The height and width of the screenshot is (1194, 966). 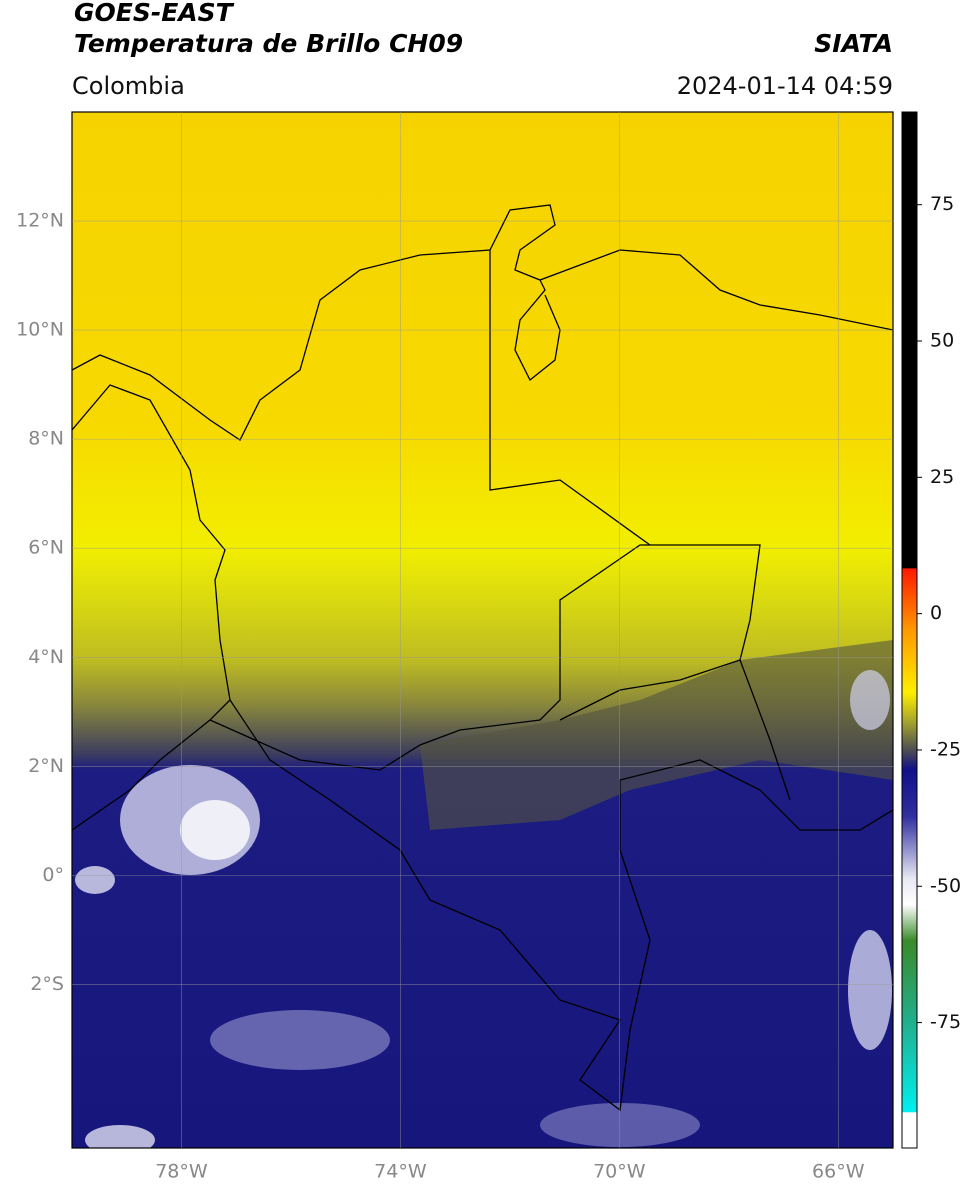 What do you see at coordinates (942, 477) in the screenshot?
I see `colorbar-tick-label: 25` at bounding box center [942, 477].